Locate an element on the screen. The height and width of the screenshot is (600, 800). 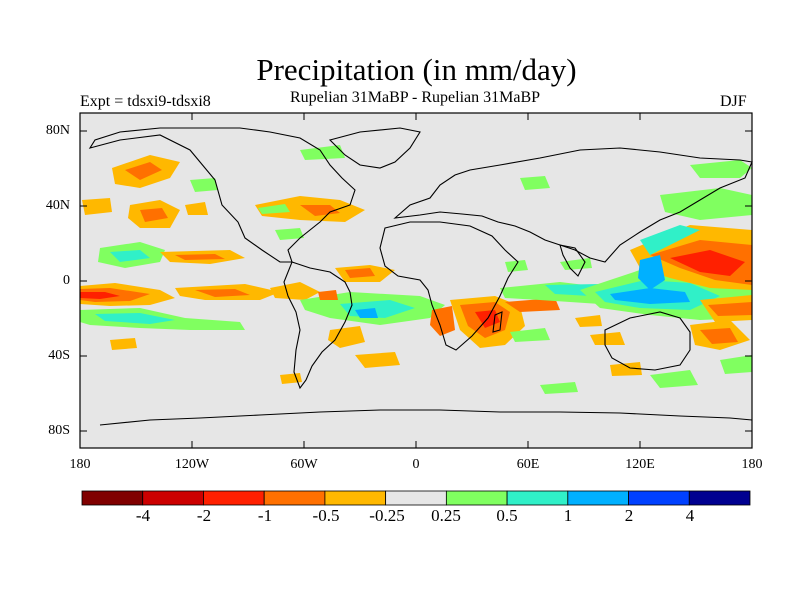
coastline-australia is located at coordinates (647, 341).